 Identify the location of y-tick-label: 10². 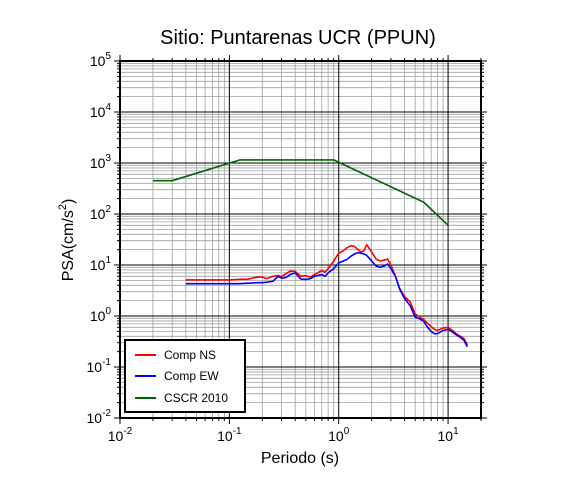
(101, 213).